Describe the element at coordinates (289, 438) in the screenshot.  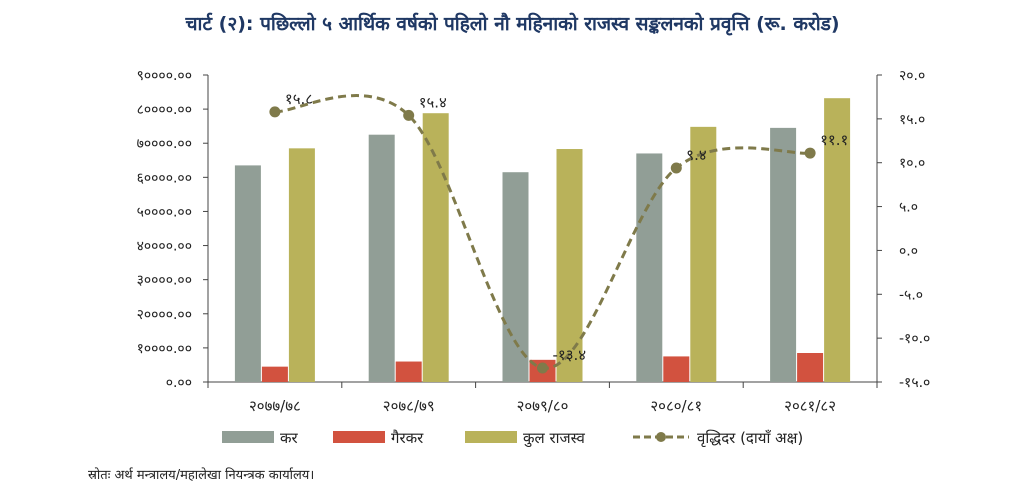
I see `legend-label: कर` at that location.